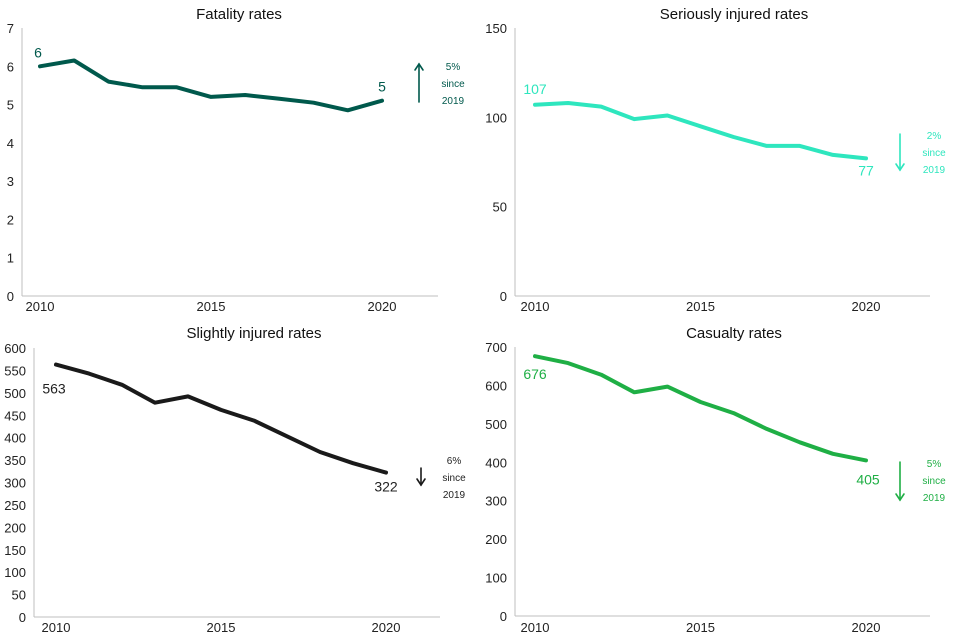 The height and width of the screenshot is (640, 960). Describe the element at coordinates (934, 136) in the screenshot. I see `change-annotation: 2%` at that location.